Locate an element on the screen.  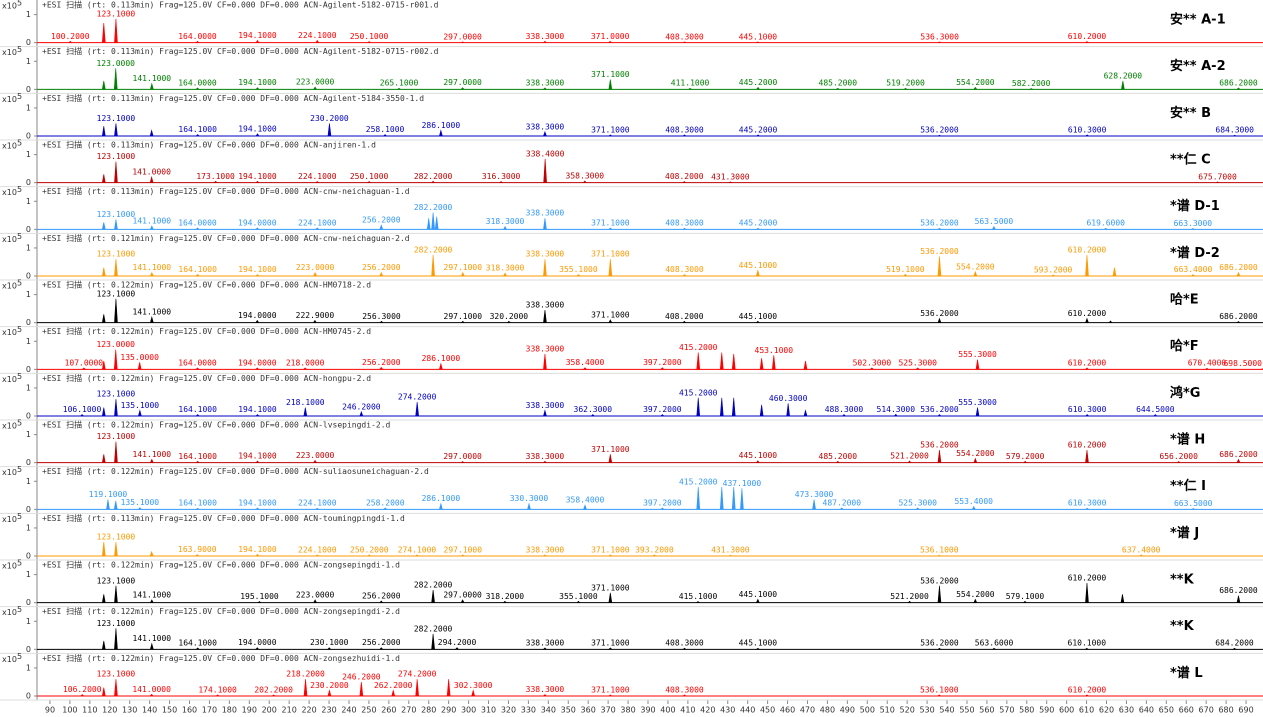
x-tick-label: 690 is located at coordinates (1245, 710).